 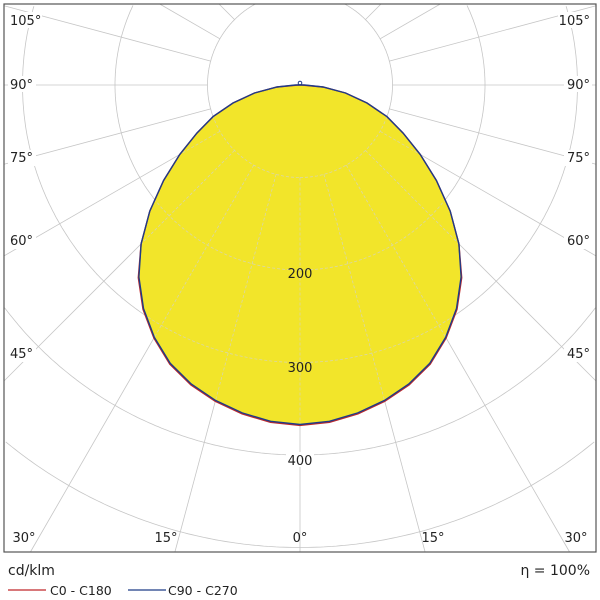 I want to click on angle-labels-left: 105° 90° 75° 60° 45°, so click(x=25, y=187).